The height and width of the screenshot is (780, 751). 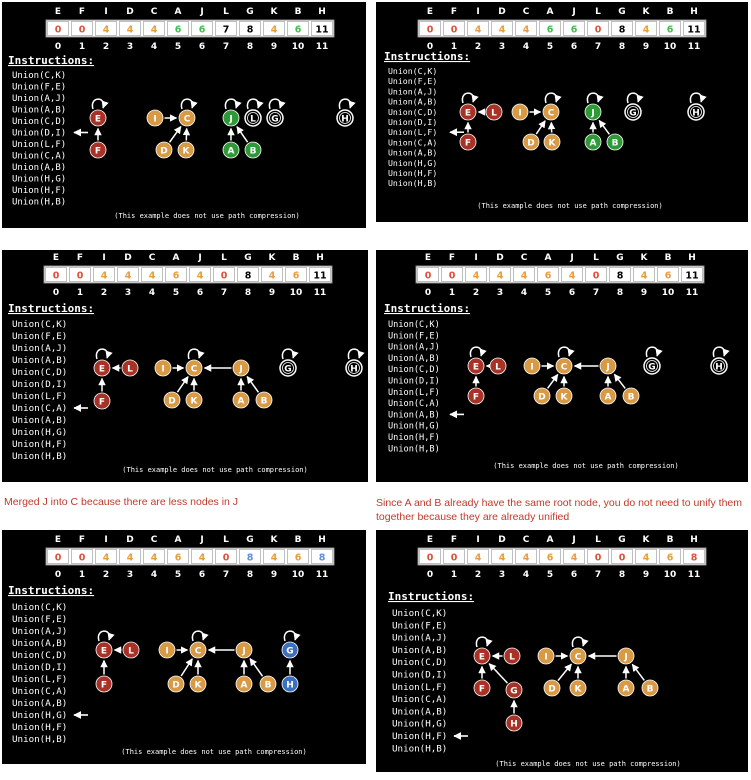 What do you see at coordinates (290, 685) in the screenshot?
I see `node-label: H` at bounding box center [290, 685].